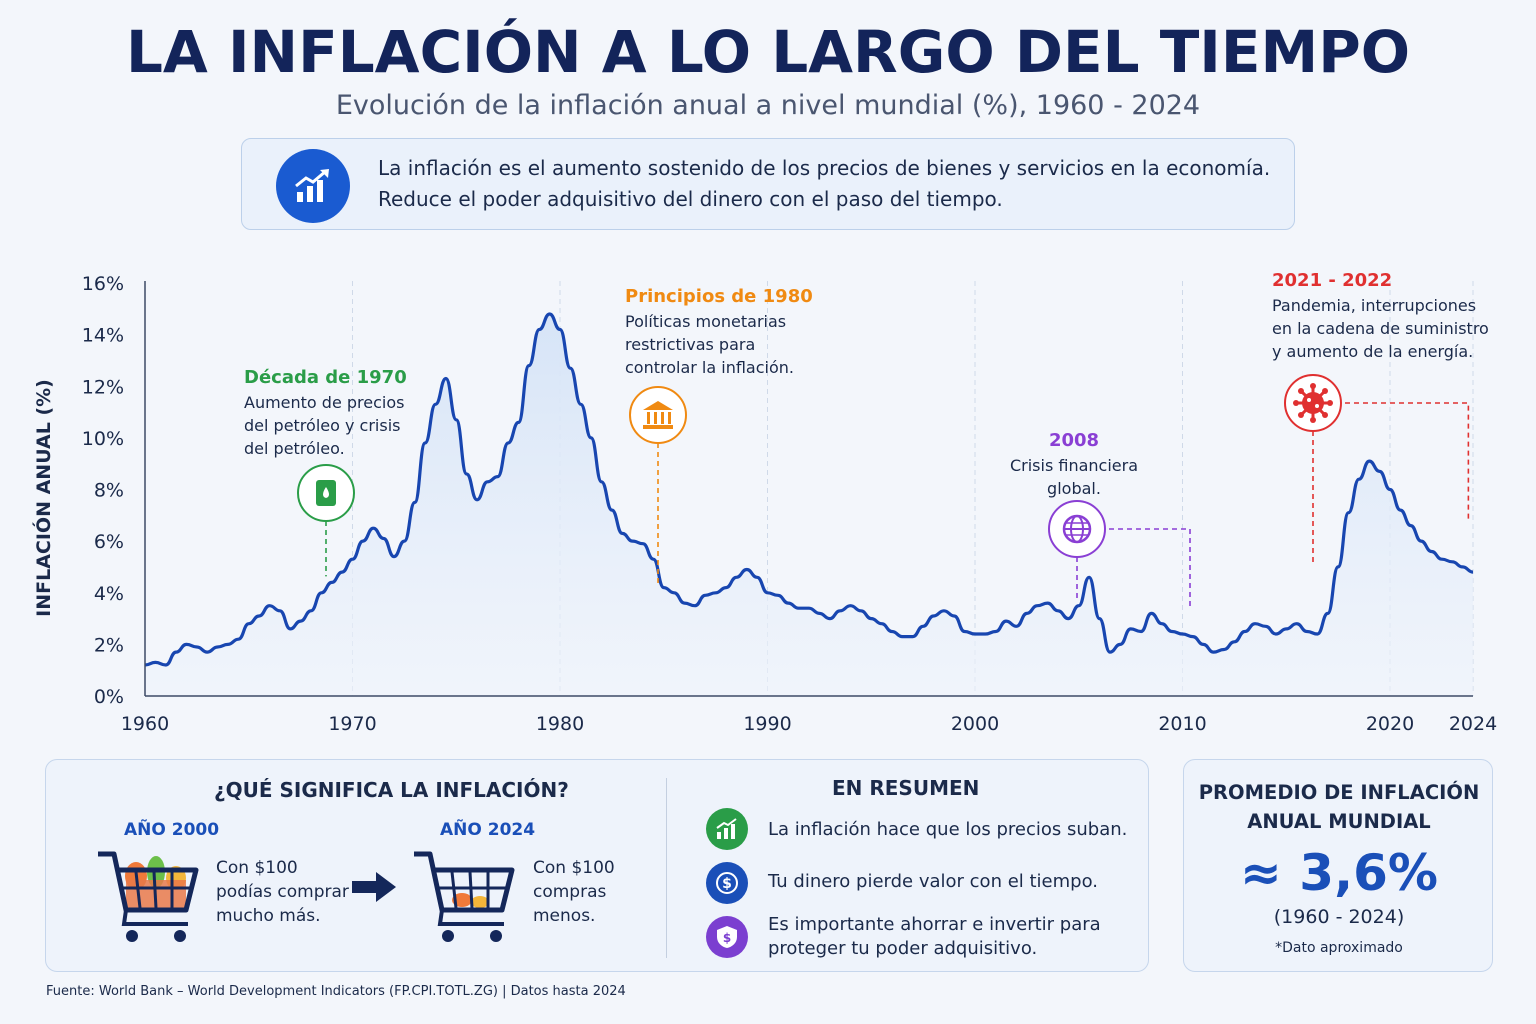  Describe the element at coordinates (325, 377) in the screenshot. I see `annotation-title: Década de 1970` at that location.